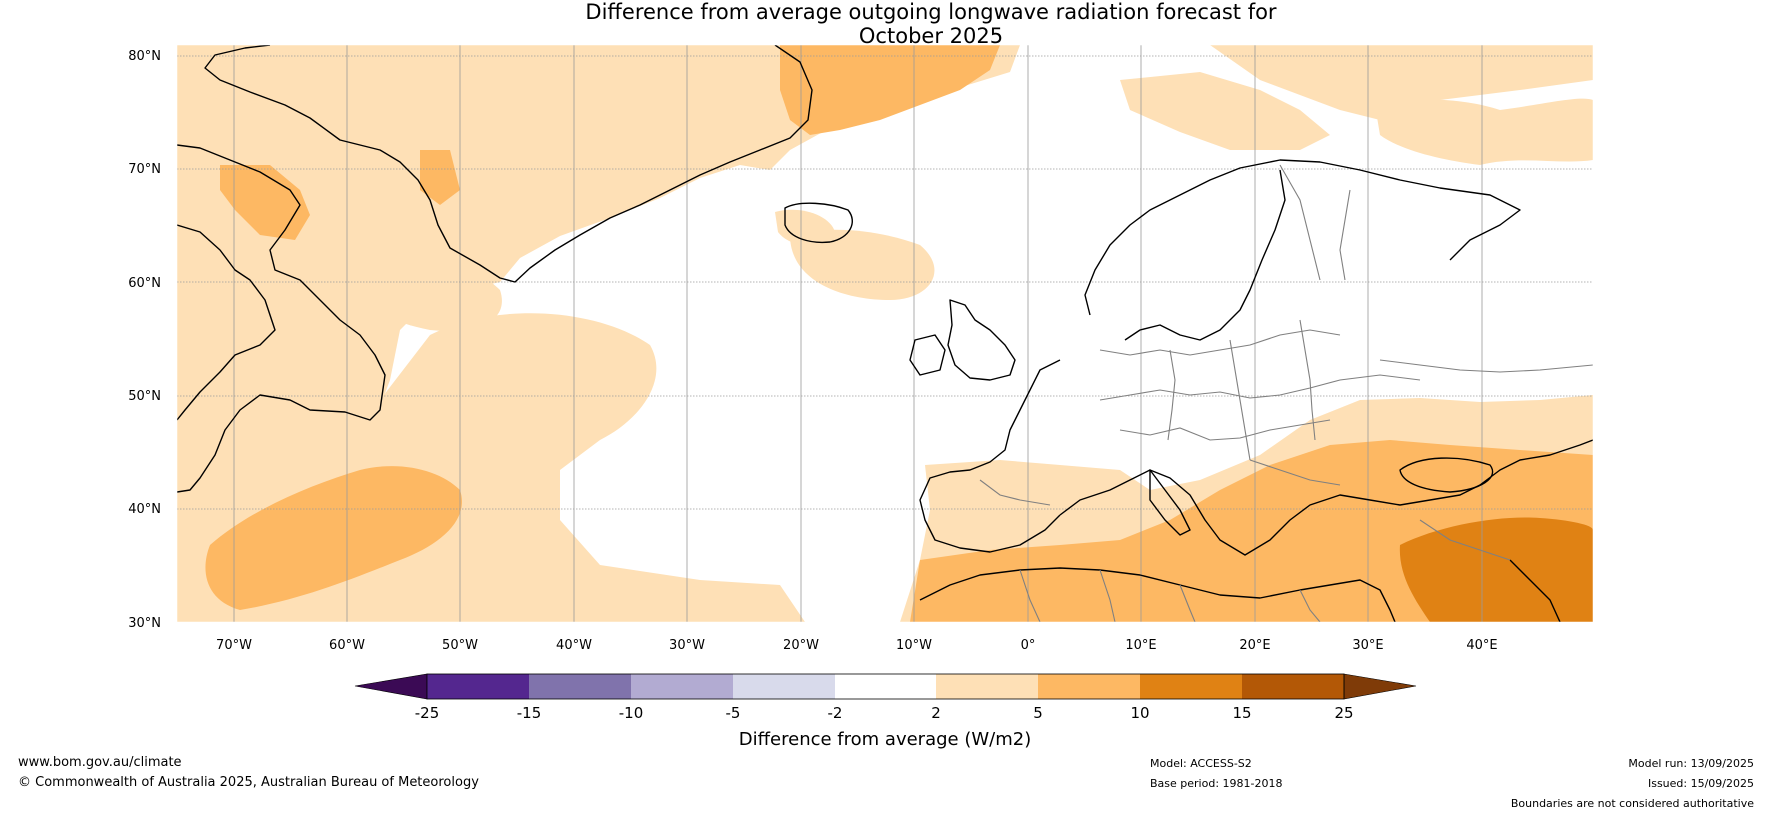 The height and width of the screenshot is (816, 1770). Describe the element at coordinates (682, 686) in the screenshot. I see `colorbar-bin-minus10-to-minus5` at that location.